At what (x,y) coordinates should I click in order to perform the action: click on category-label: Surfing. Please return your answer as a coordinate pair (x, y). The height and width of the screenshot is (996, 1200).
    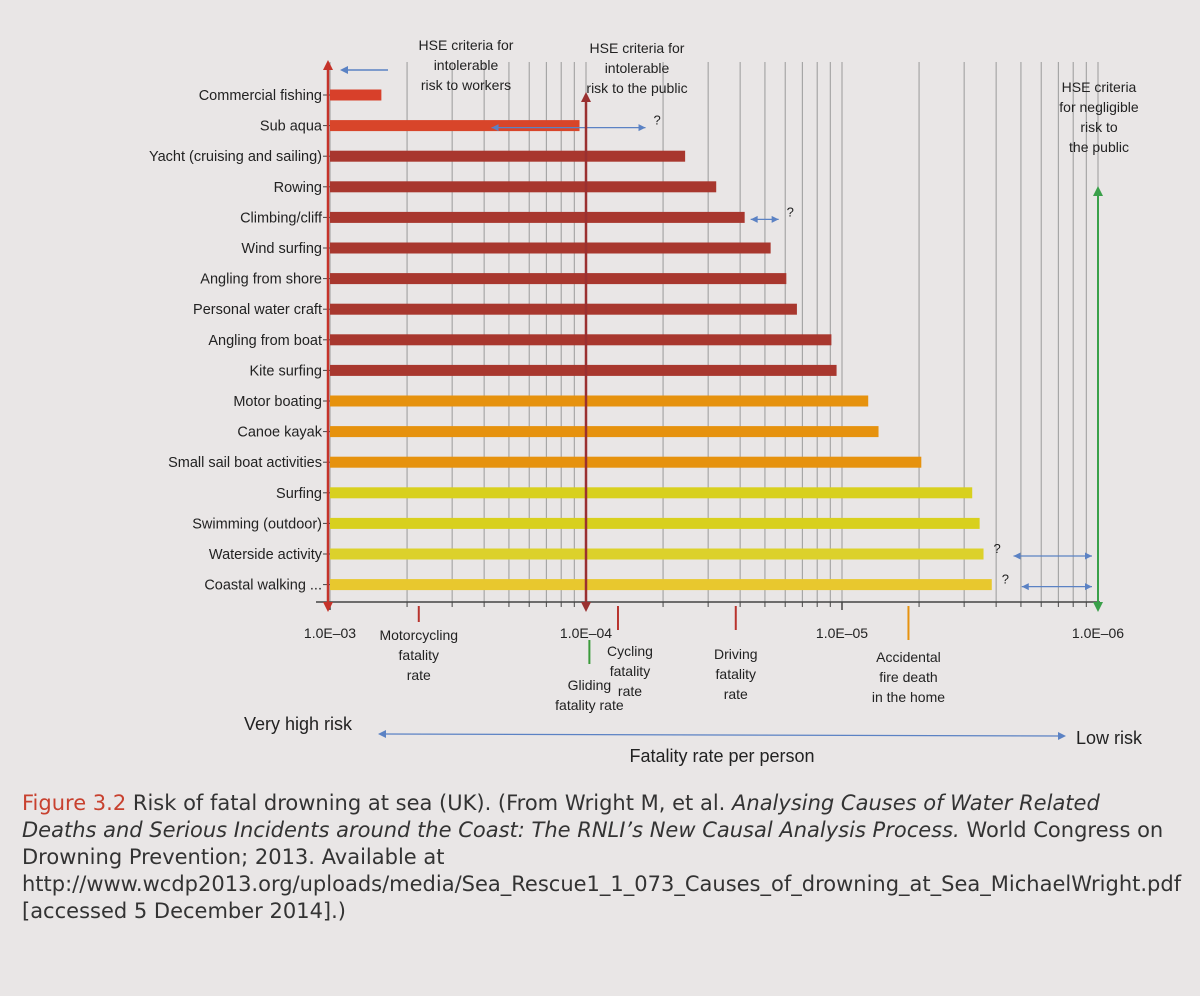
    Looking at the image, I should click on (299, 494).